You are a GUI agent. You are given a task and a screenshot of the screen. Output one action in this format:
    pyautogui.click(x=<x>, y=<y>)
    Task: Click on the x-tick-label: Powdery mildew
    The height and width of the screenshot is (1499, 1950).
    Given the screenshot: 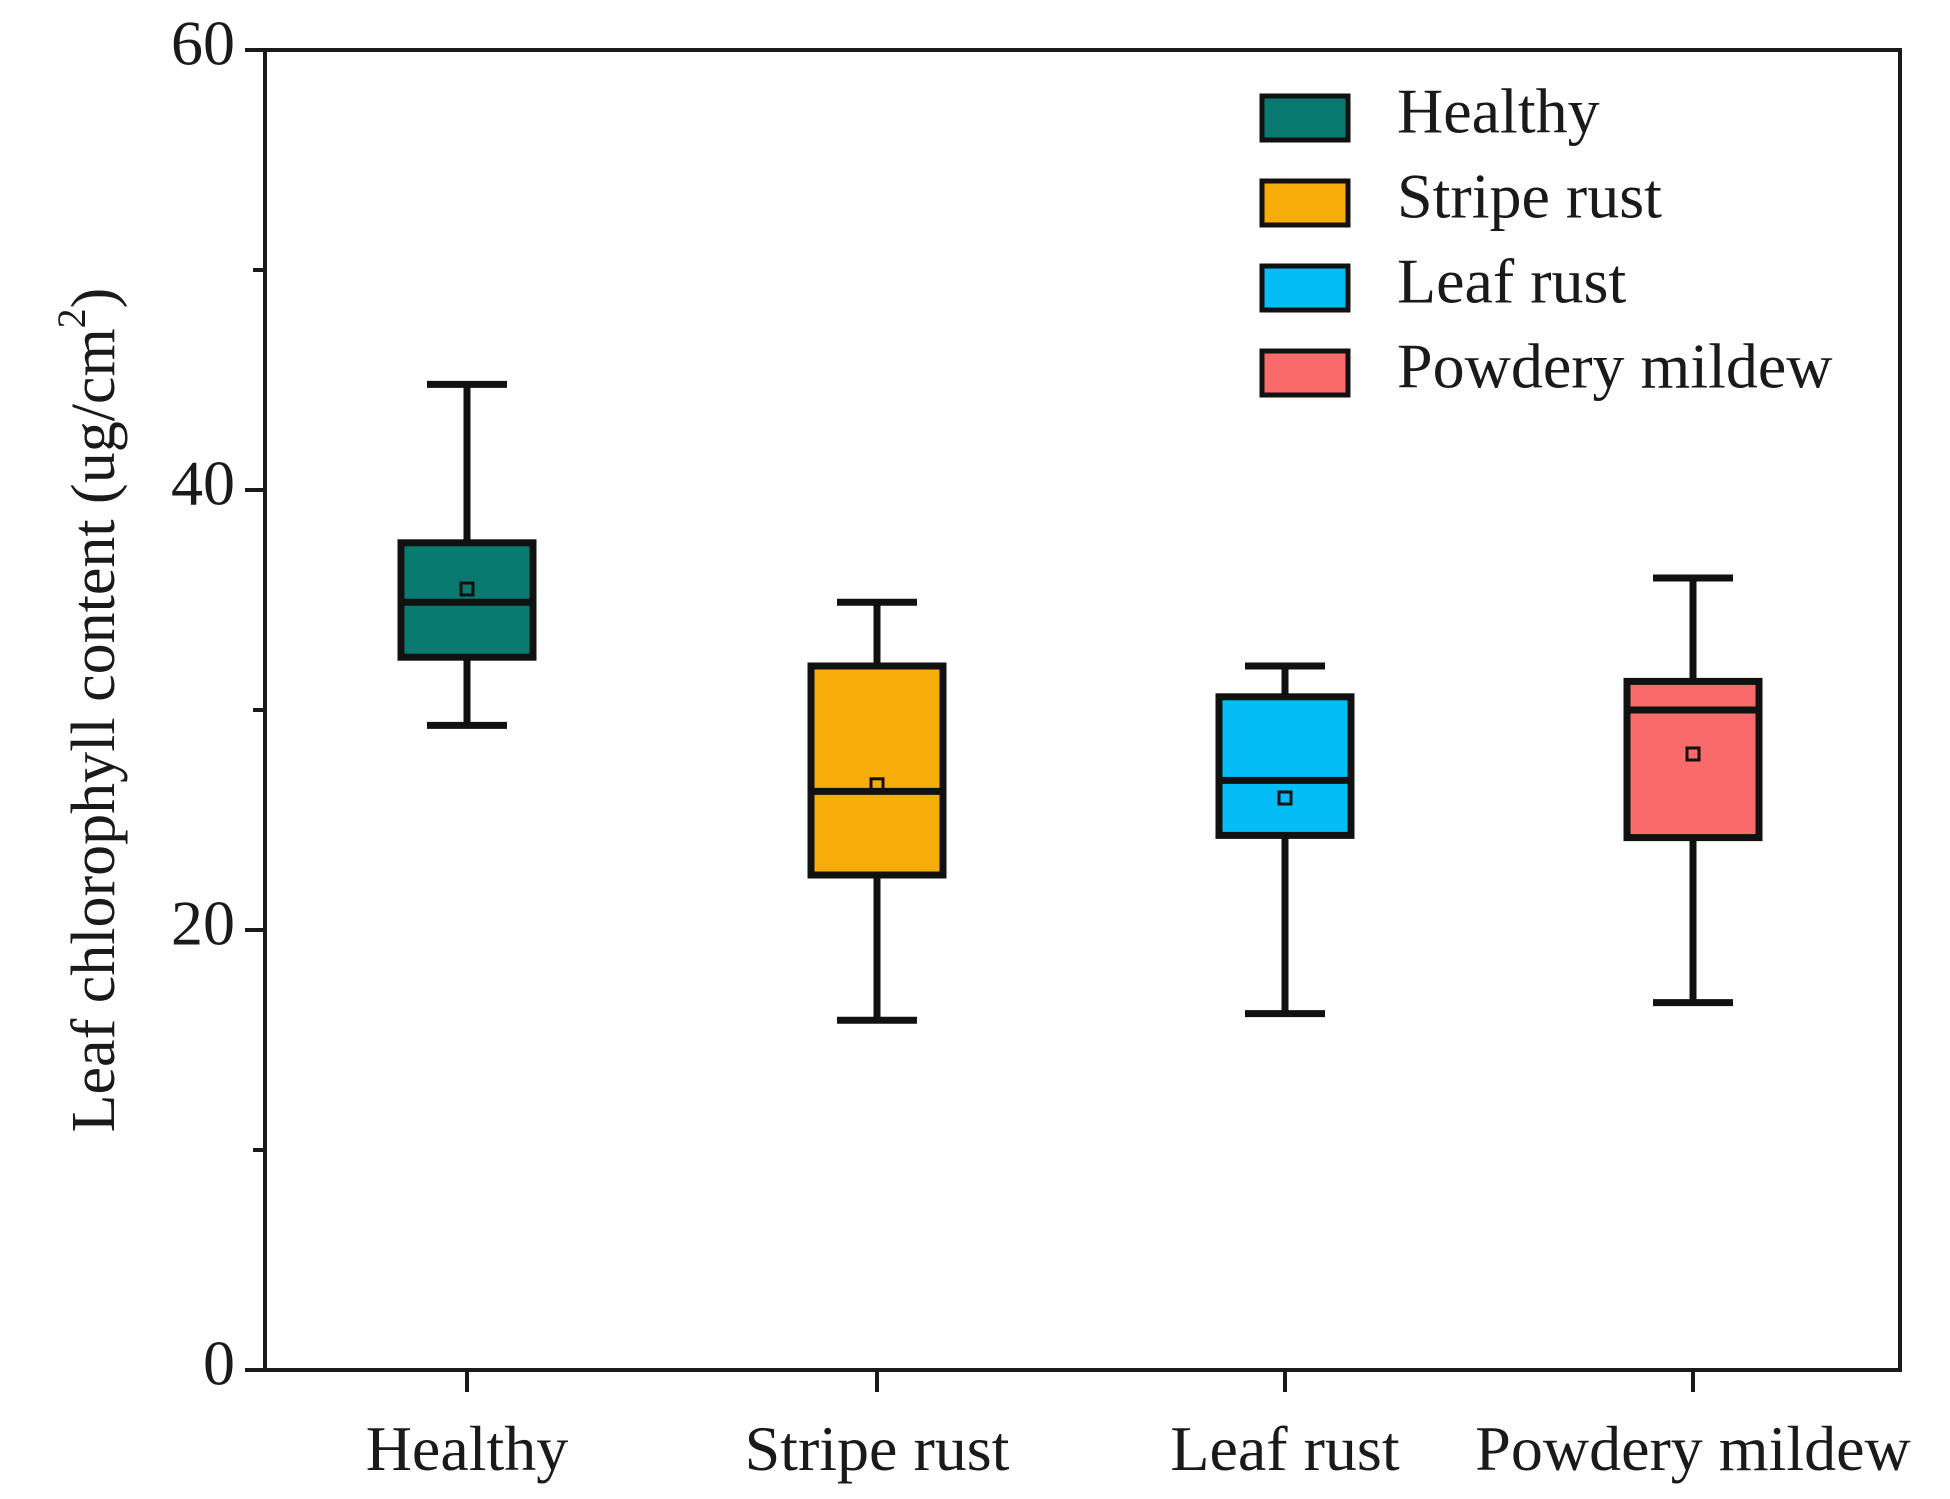 What is the action you would take?
    pyautogui.click(x=1693, y=1448)
    